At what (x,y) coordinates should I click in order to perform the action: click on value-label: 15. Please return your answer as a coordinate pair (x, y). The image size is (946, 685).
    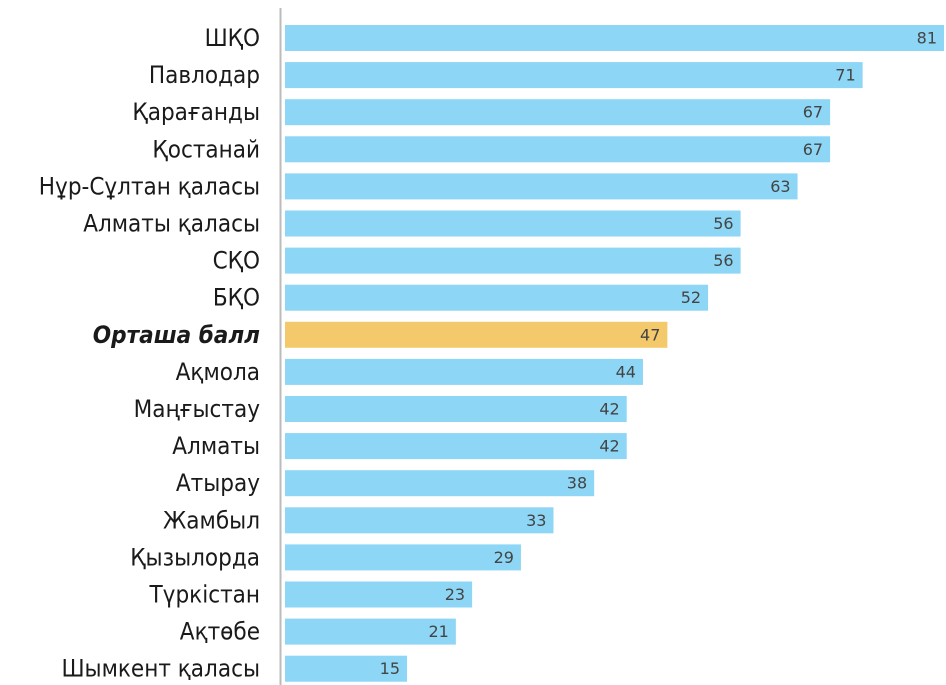
    Looking at the image, I should click on (390, 668).